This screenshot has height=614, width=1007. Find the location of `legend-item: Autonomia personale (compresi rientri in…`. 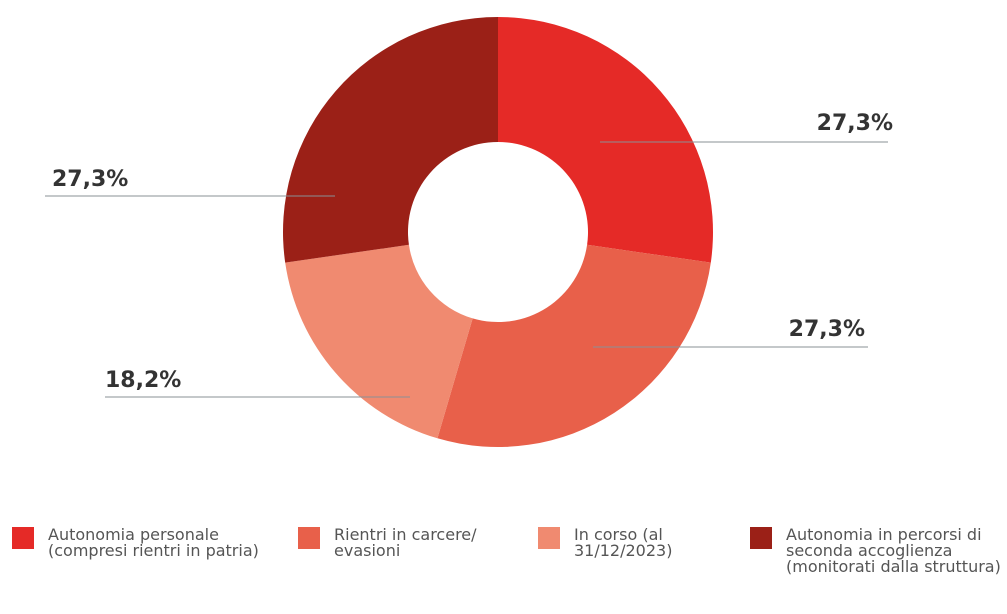

legend-item: Autonomia personale (compresi rientri in… is located at coordinates (145, 543).